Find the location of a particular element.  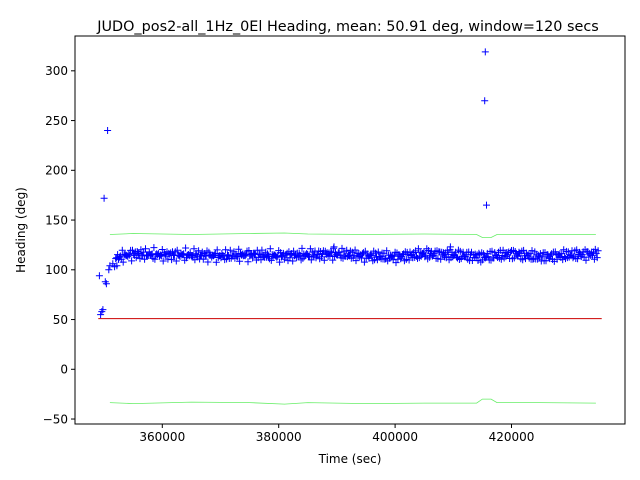

x-tick-label: 380000 is located at coordinates (279, 437).